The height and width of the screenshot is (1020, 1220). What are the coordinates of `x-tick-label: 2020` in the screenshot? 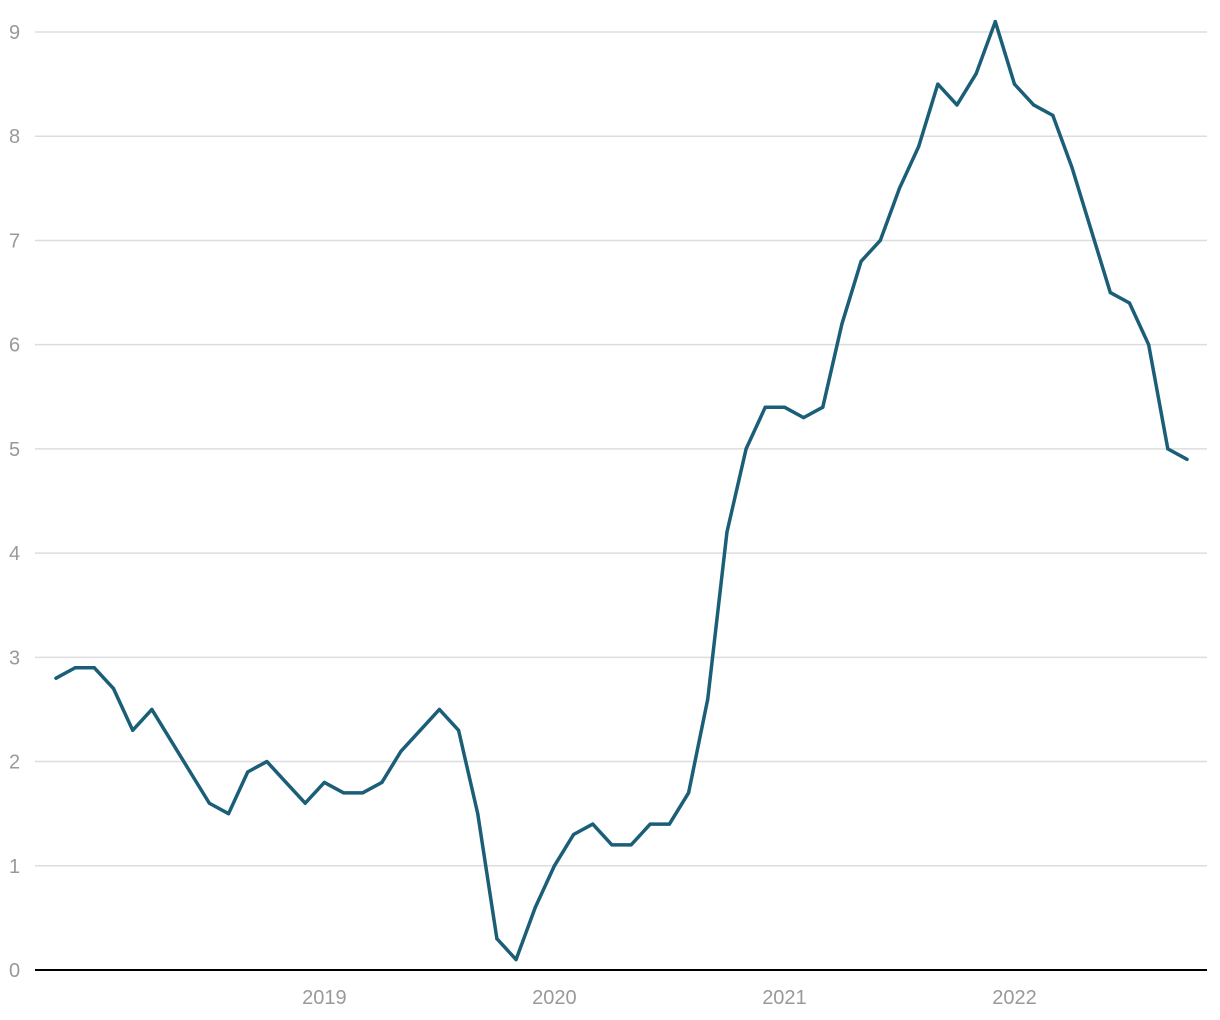 It's located at (554, 998).